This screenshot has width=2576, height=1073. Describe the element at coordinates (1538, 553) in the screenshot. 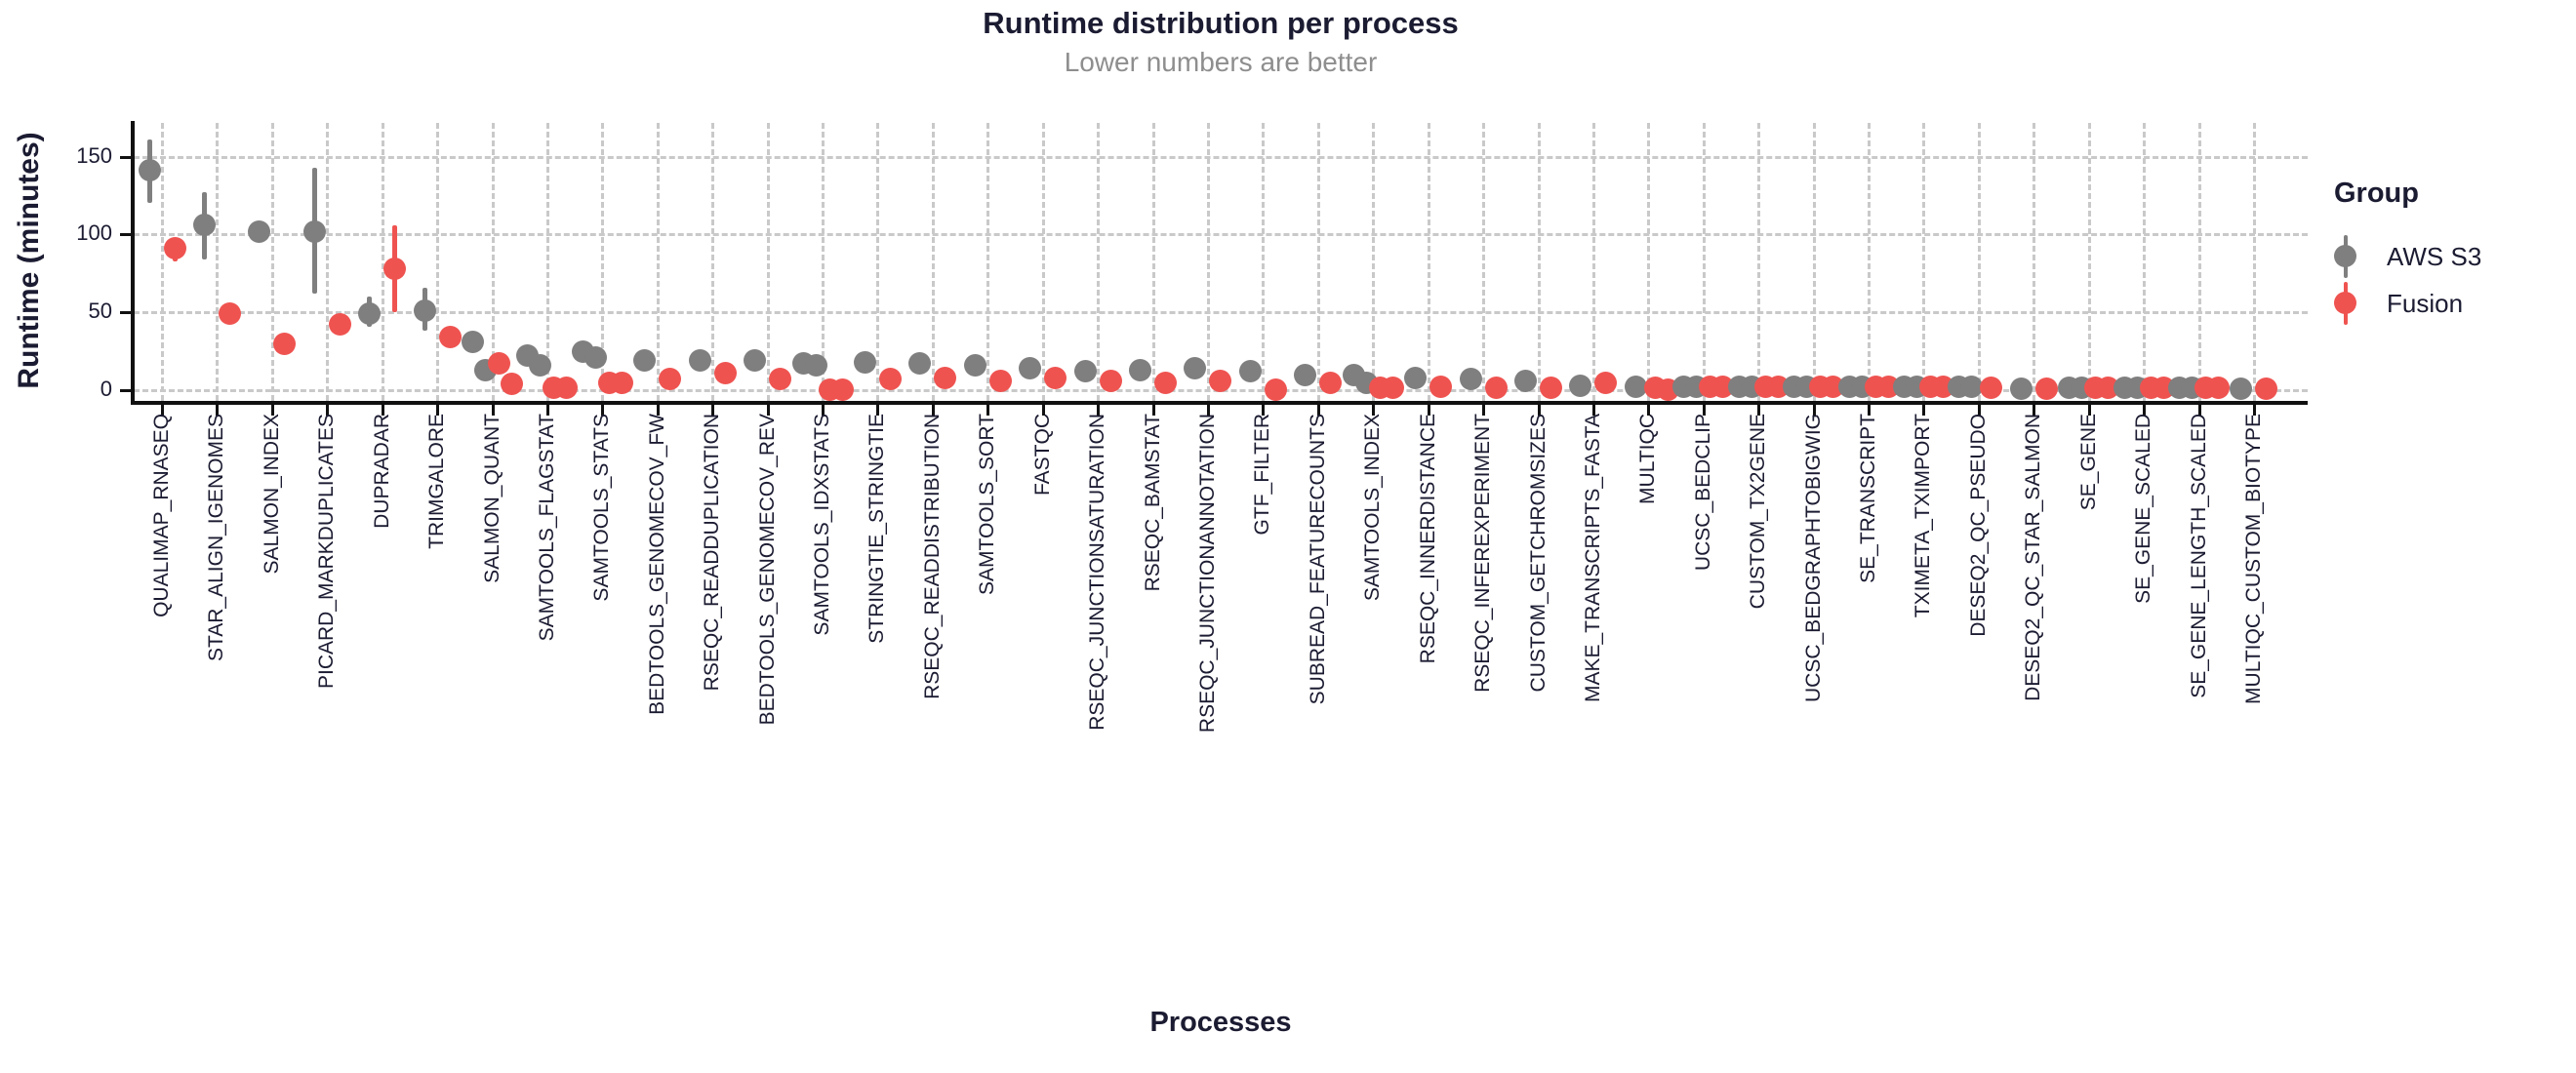

I see `x-tick-label: CUSTOM_GETCHROMSIZES` at that location.